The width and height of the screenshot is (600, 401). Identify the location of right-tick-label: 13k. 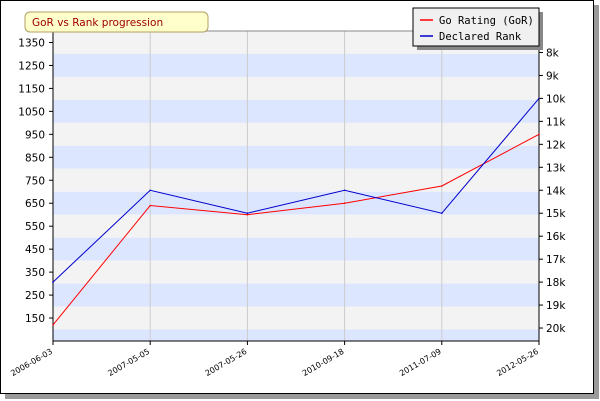
(556, 168).